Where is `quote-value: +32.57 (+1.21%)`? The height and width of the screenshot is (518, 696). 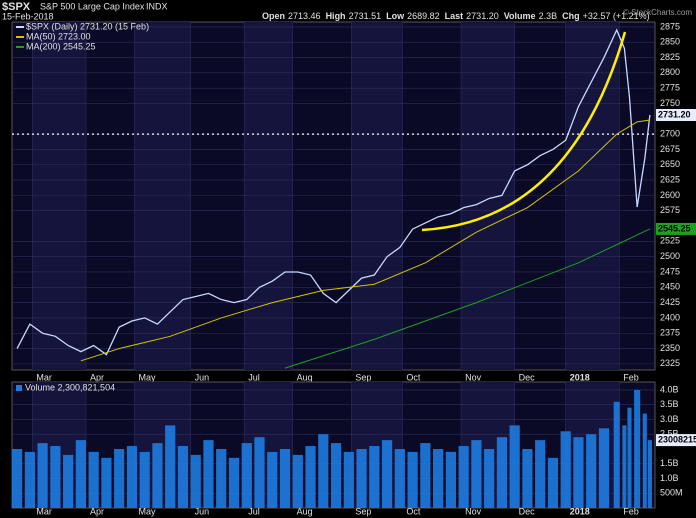
quote-value: +32.57 (+1.21%) is located at coordinates (616, 16).